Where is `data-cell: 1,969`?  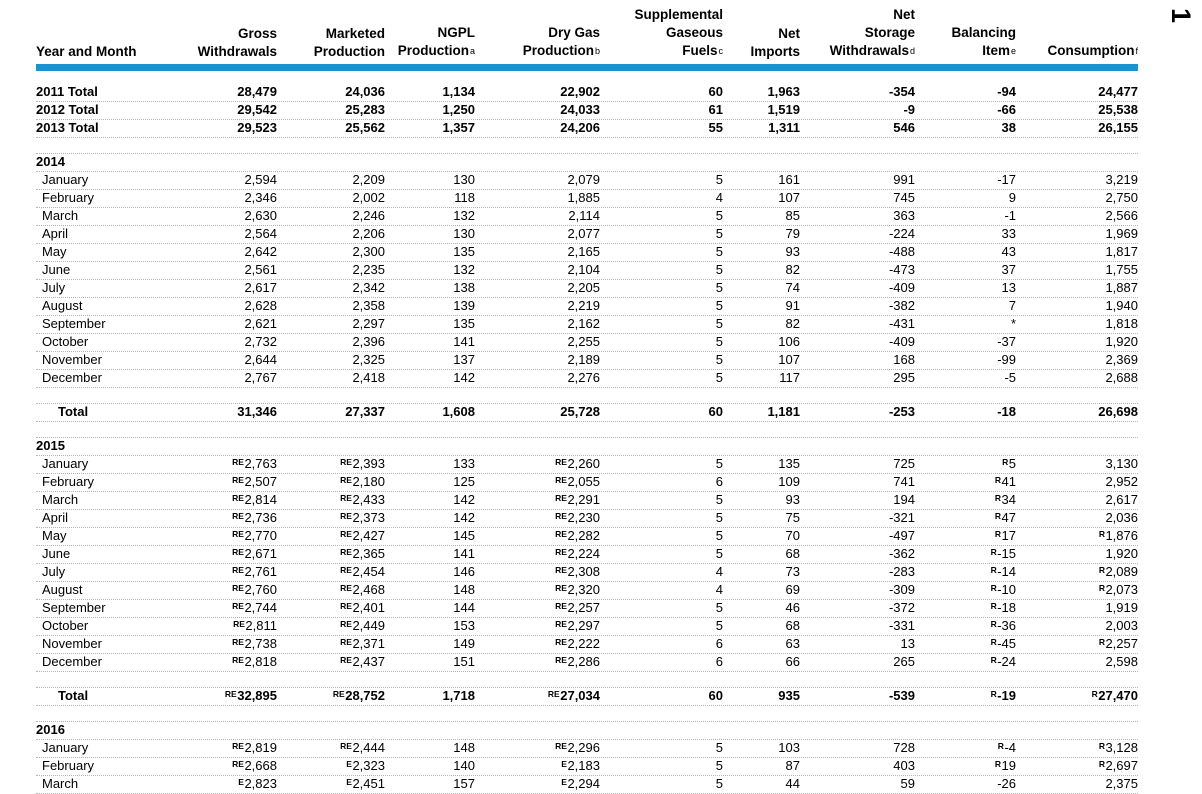
data-cell: 1,969 is located at coordinates (1121, 233).